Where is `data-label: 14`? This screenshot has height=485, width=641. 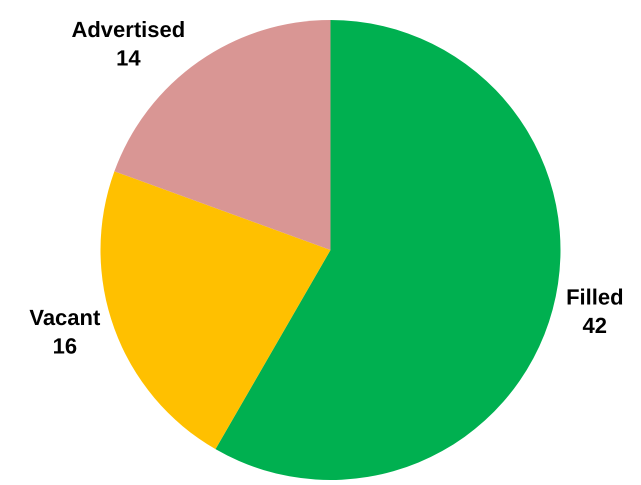
data-label: 14 is located at coordinates (129, 57).